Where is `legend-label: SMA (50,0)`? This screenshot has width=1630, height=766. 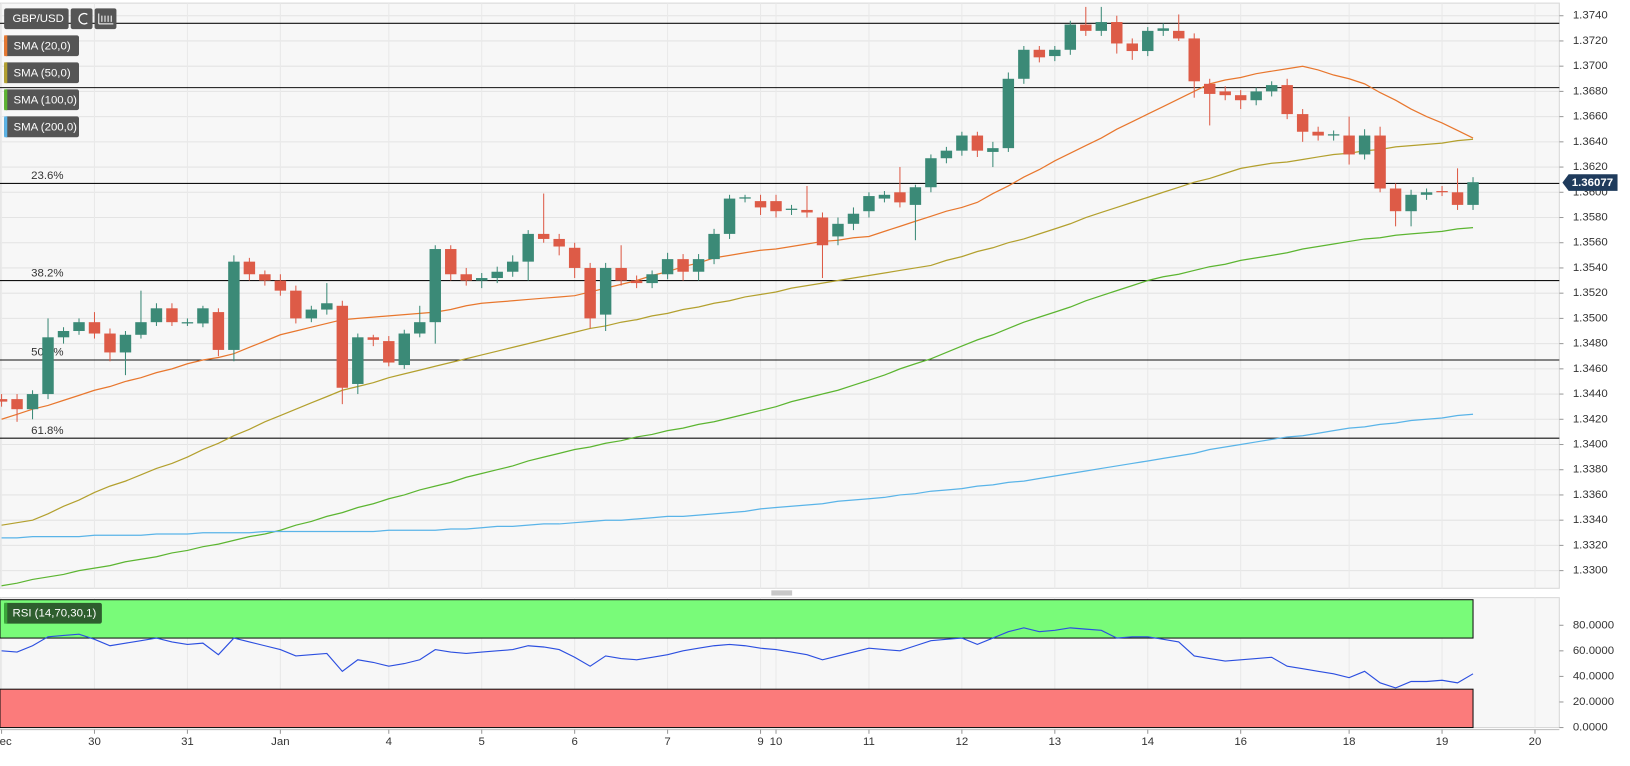
legend-label: SMA (50,0) is located at coordinates (42, 73).